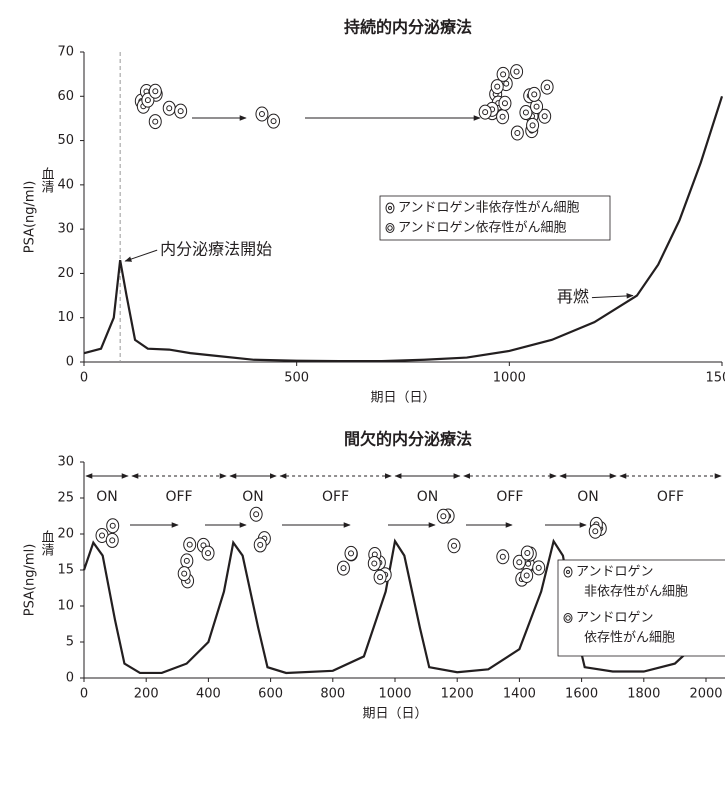 This screenshot has width=725, height=811. I want to click on x-tick-label: 200, so click(146, 694).